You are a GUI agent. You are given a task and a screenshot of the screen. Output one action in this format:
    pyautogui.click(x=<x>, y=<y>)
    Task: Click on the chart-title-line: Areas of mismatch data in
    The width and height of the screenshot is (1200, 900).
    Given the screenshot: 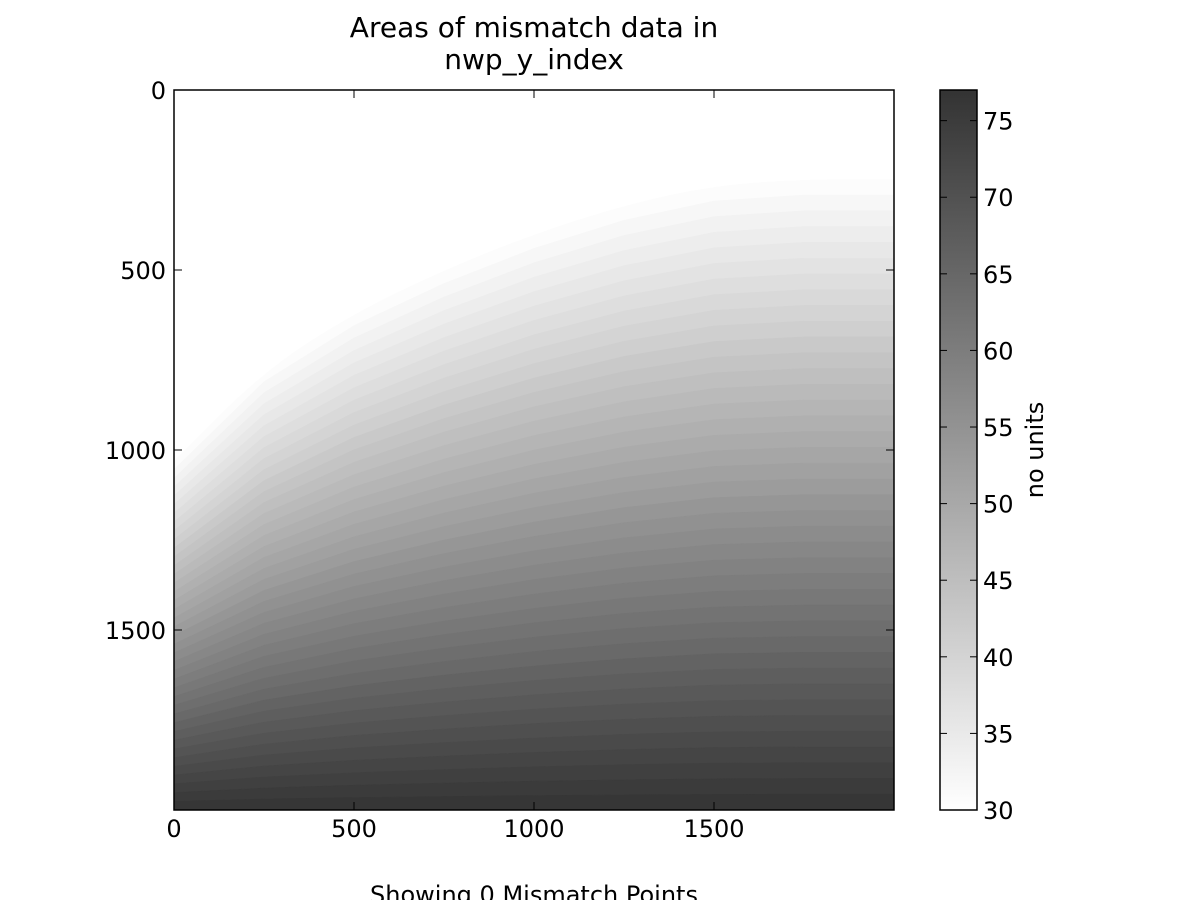 What is the action you would take?
    pyautogui.click(x=534, y=27)
    